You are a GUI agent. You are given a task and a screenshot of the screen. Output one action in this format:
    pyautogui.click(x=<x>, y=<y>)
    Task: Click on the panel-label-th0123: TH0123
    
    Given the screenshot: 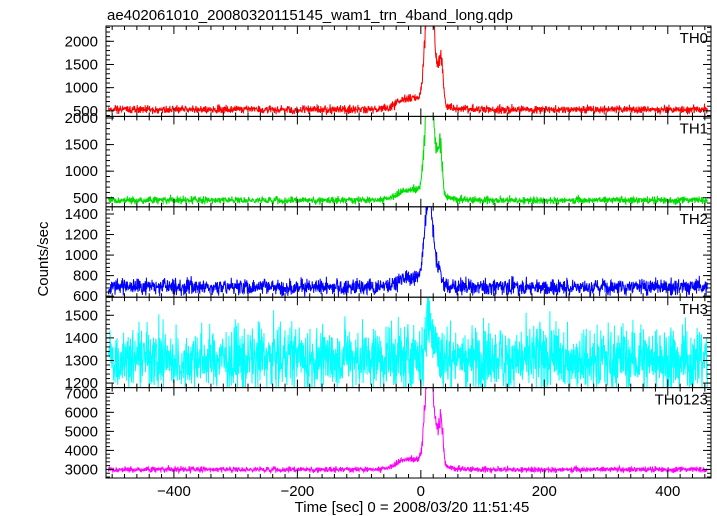 What is the action you would take?
    pyautogui.click(x=681, y=400)
    